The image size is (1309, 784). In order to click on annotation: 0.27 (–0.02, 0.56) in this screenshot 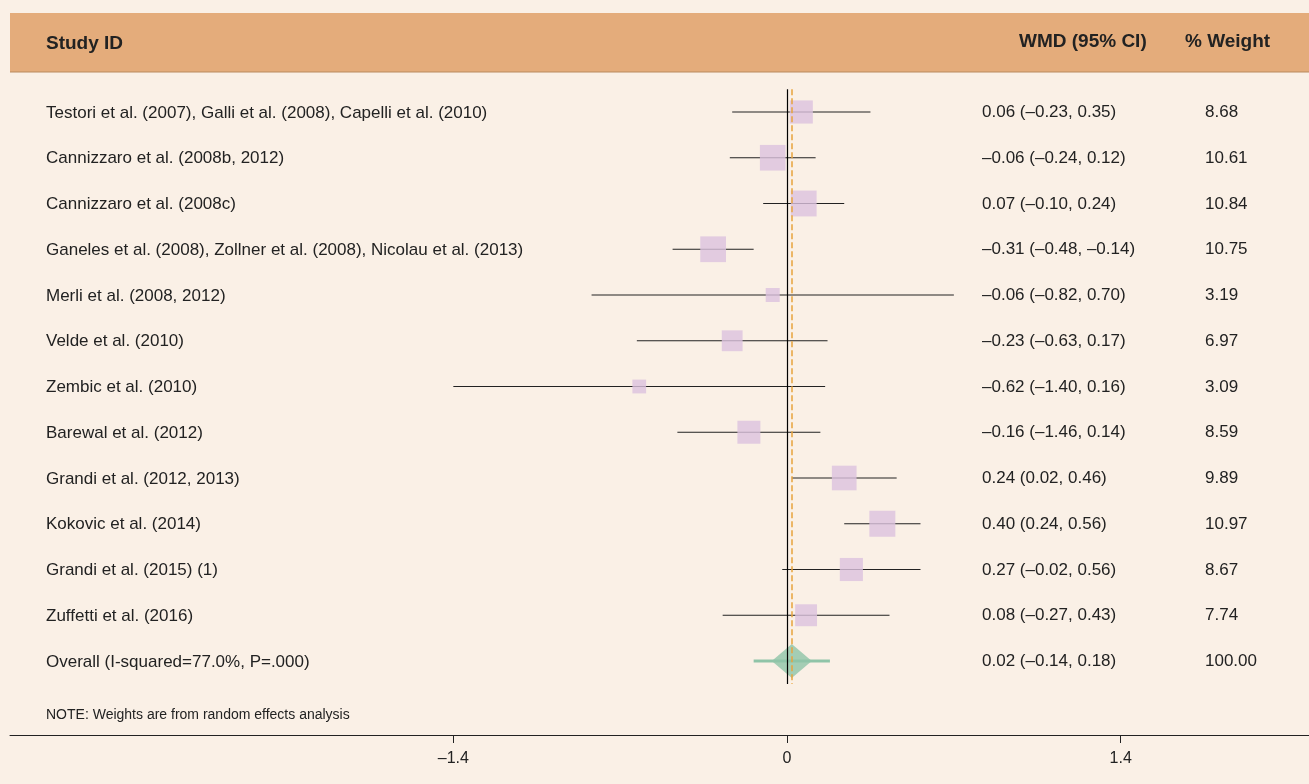, I will do `click(1049, 569)`.